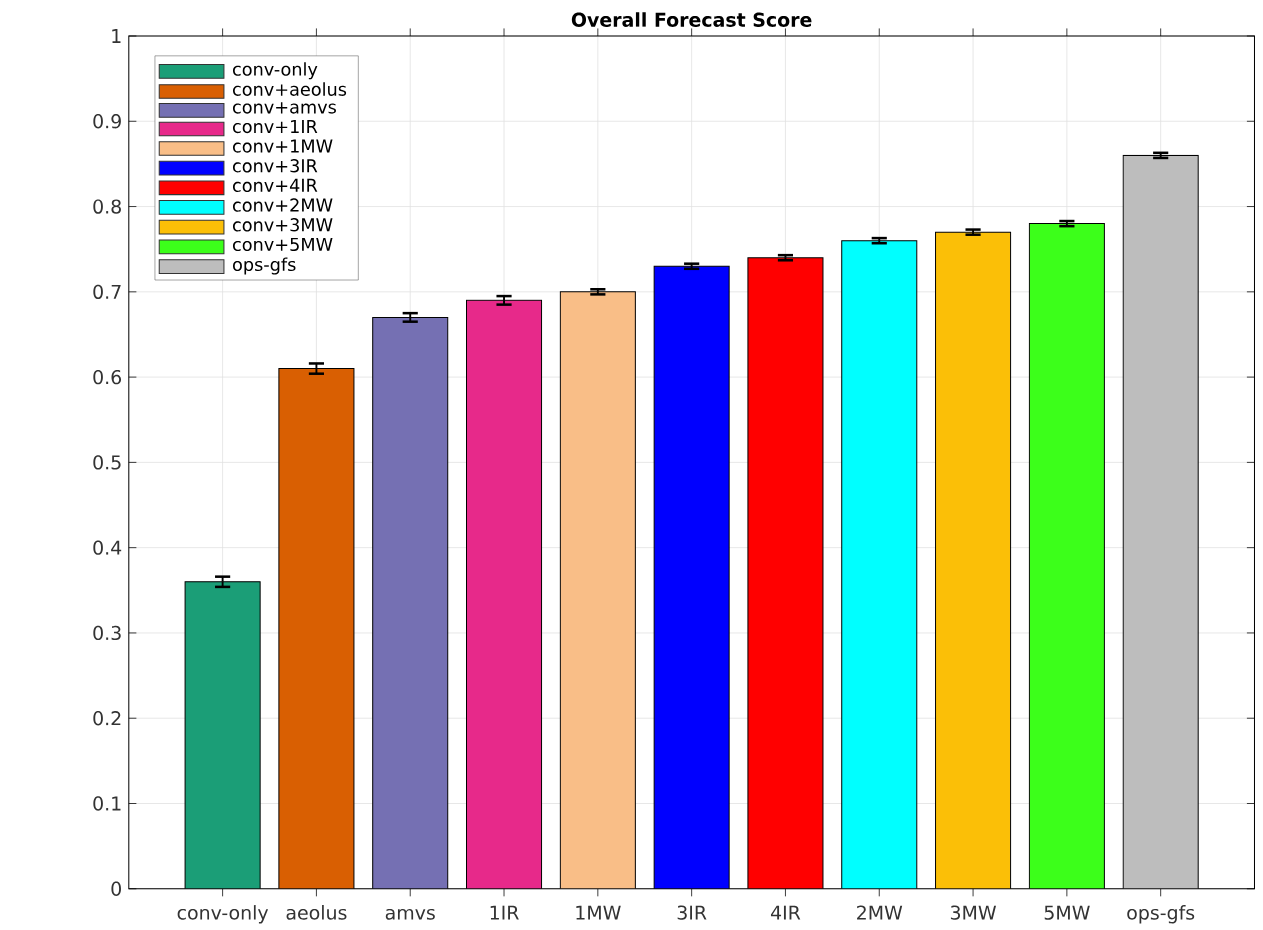  I want to click on chart-title: Overall Forecast Score, so click(691, 19).